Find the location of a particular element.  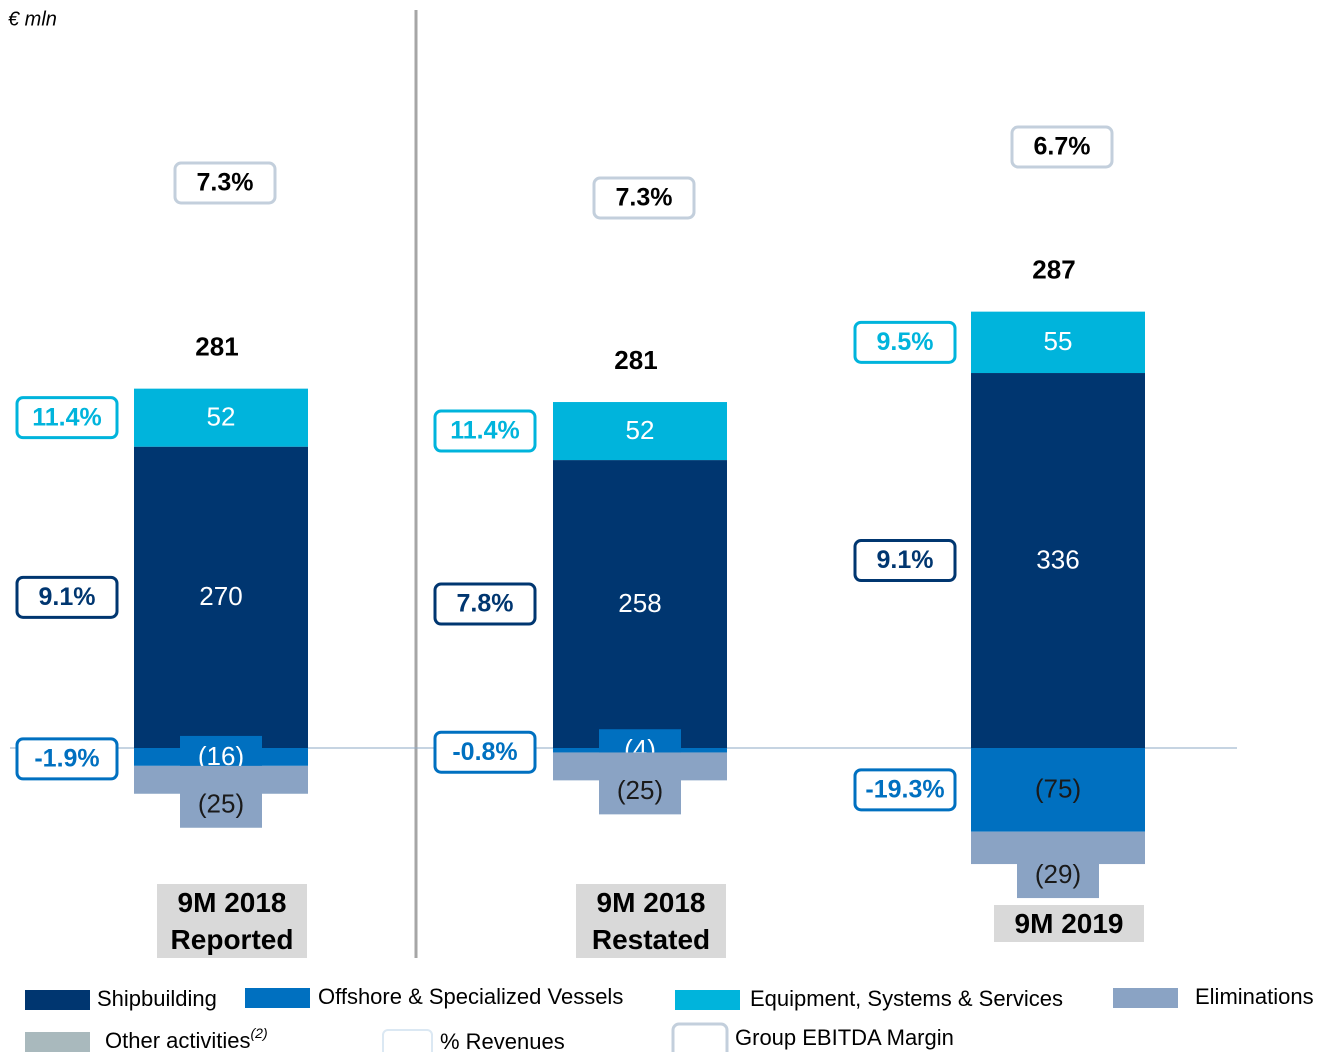

value-label: 55 is located at coordinates (1058, 341).